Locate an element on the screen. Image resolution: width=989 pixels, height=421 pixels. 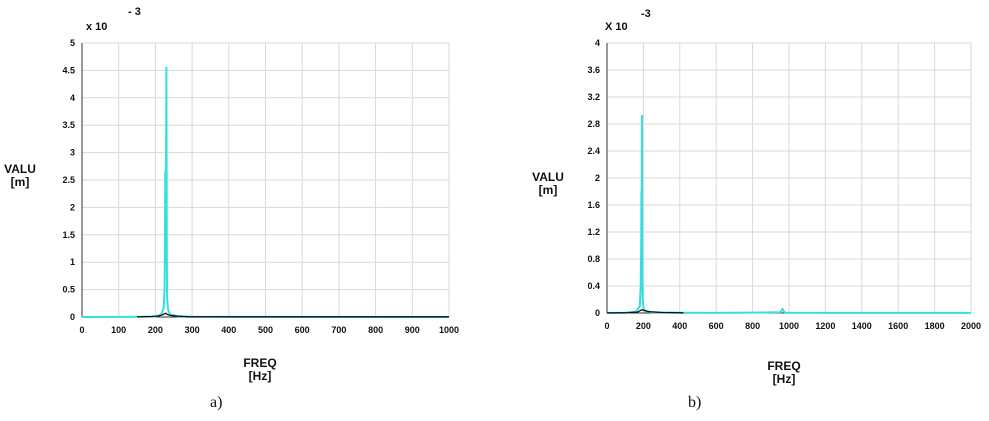
y-tick-label: 3.6 is located at coordinates (593, 70).